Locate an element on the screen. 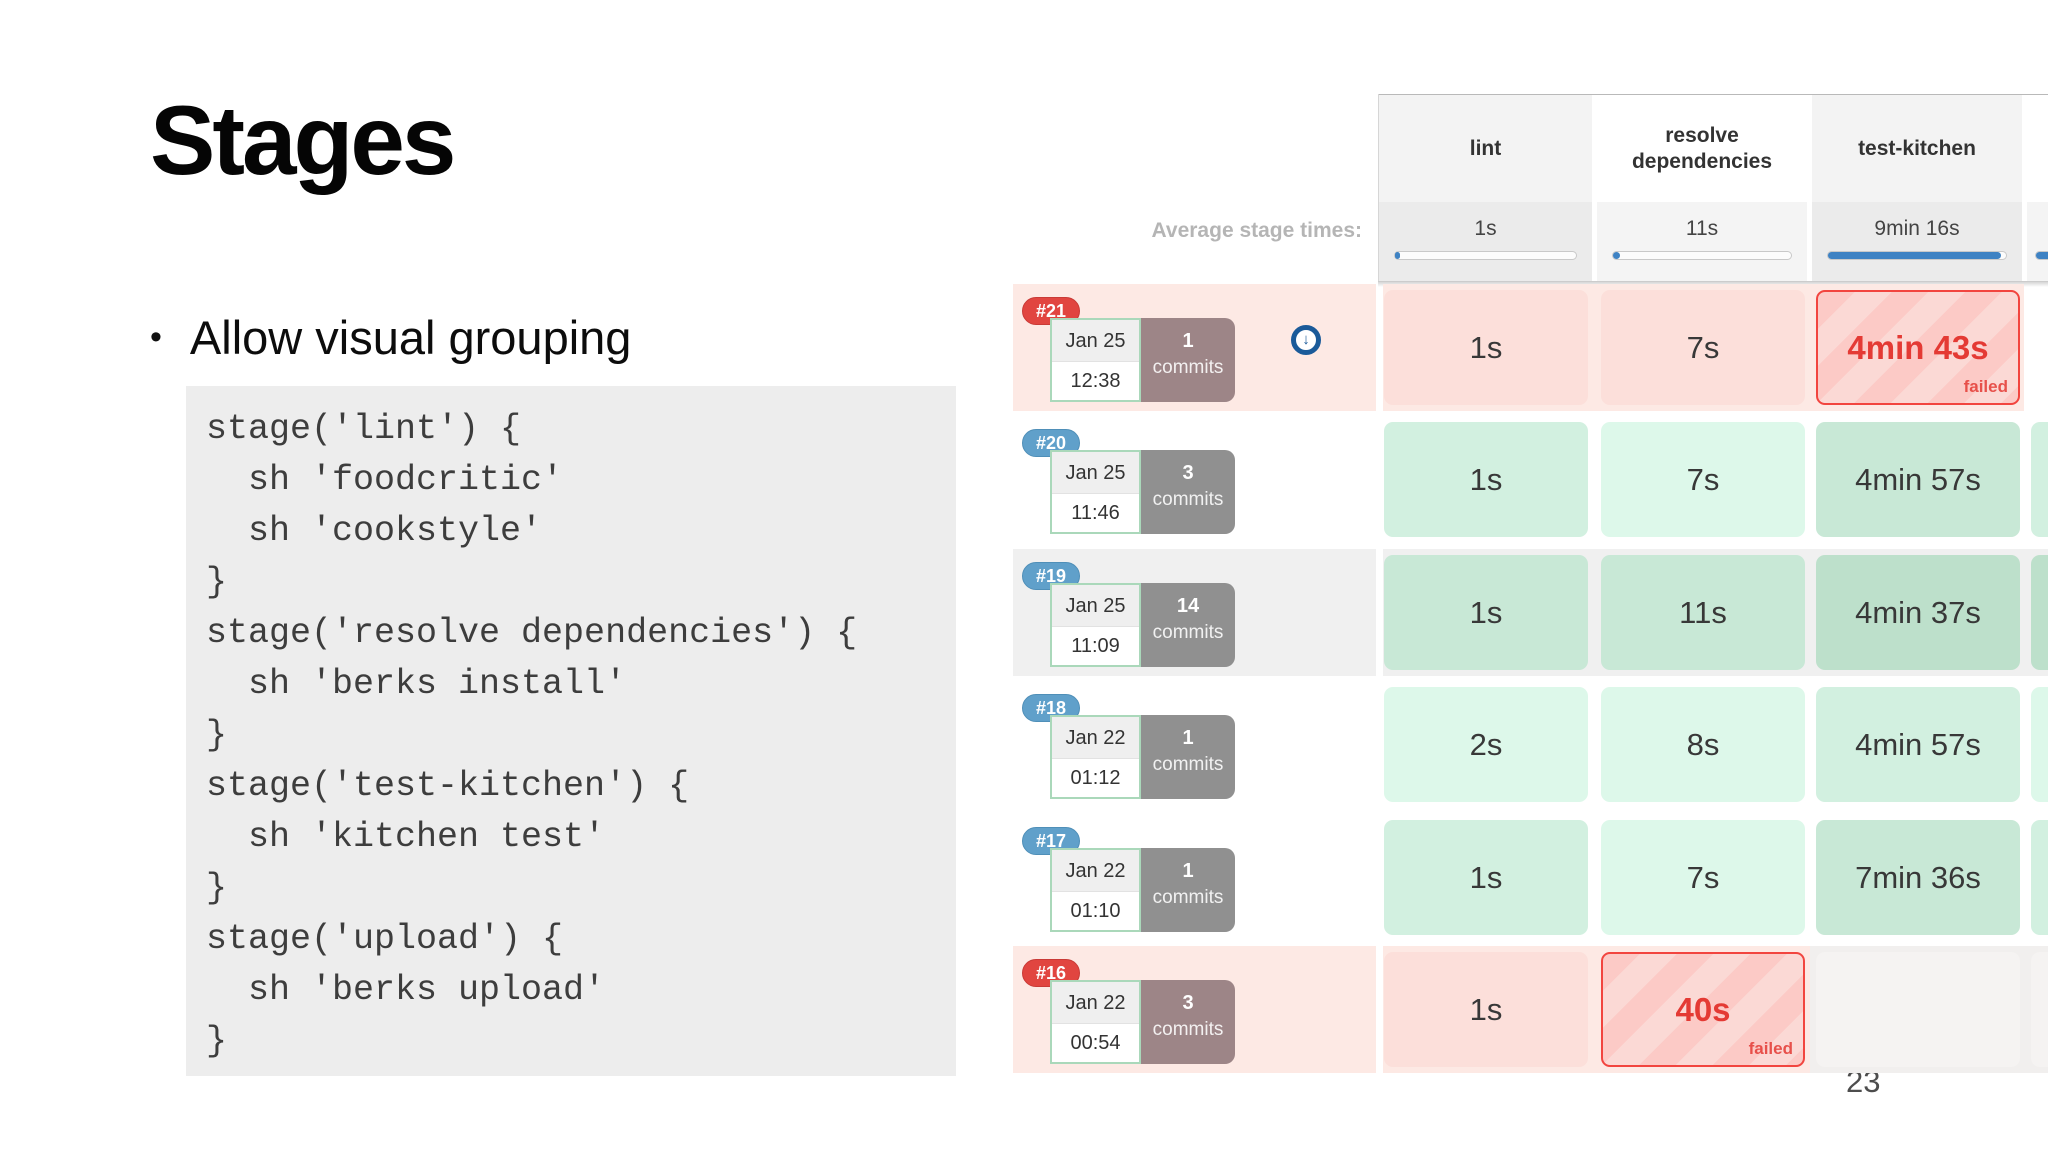  code-line: stage('test-kitchen') { is located at coordinates (448, 786).